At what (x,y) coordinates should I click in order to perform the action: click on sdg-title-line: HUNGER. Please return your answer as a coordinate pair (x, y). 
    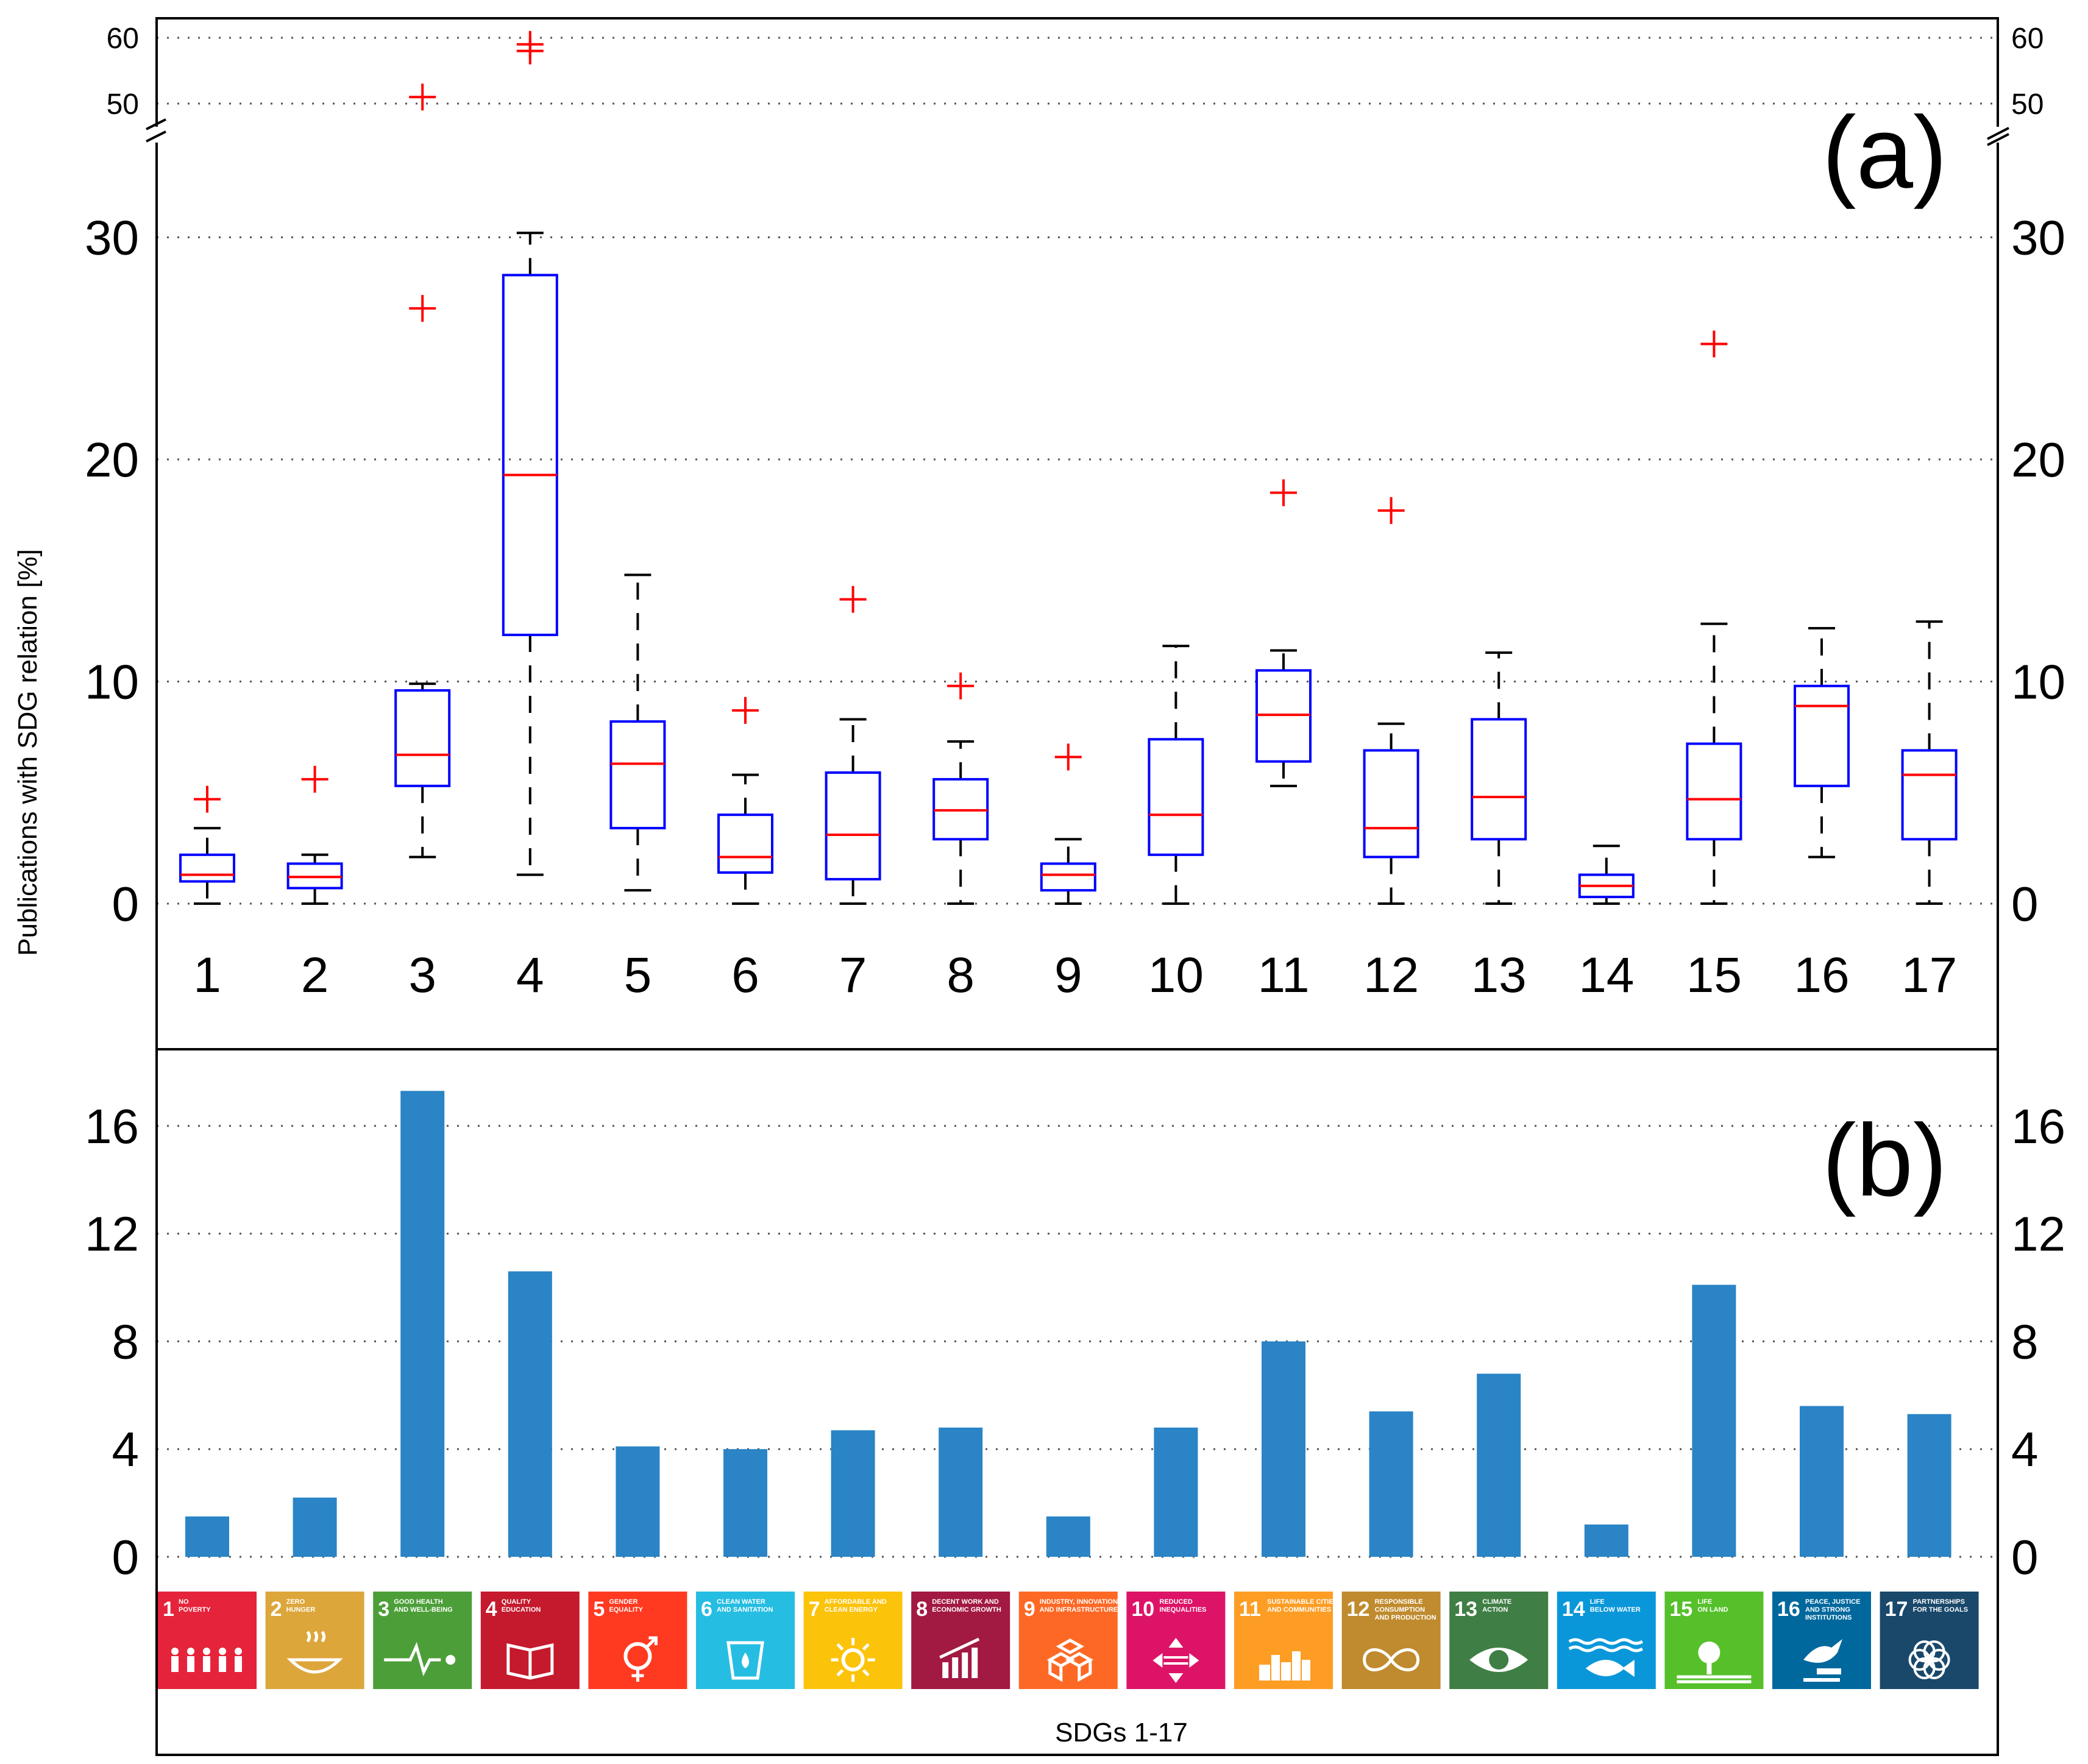
    Looking at the image, I should click on (301, 1609).